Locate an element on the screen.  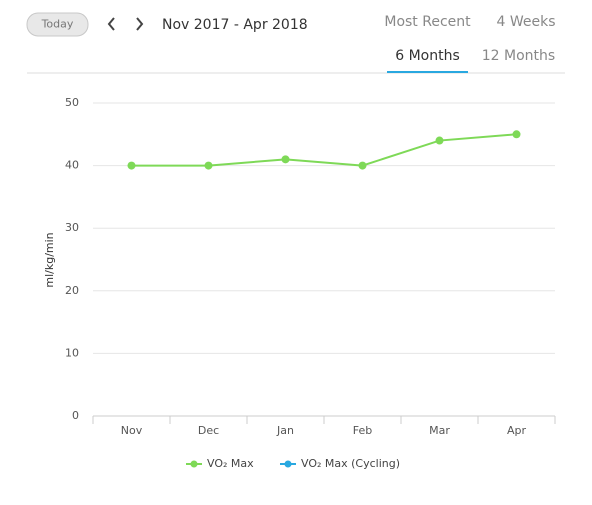
tab-underline is located at coordinates (427, 72).